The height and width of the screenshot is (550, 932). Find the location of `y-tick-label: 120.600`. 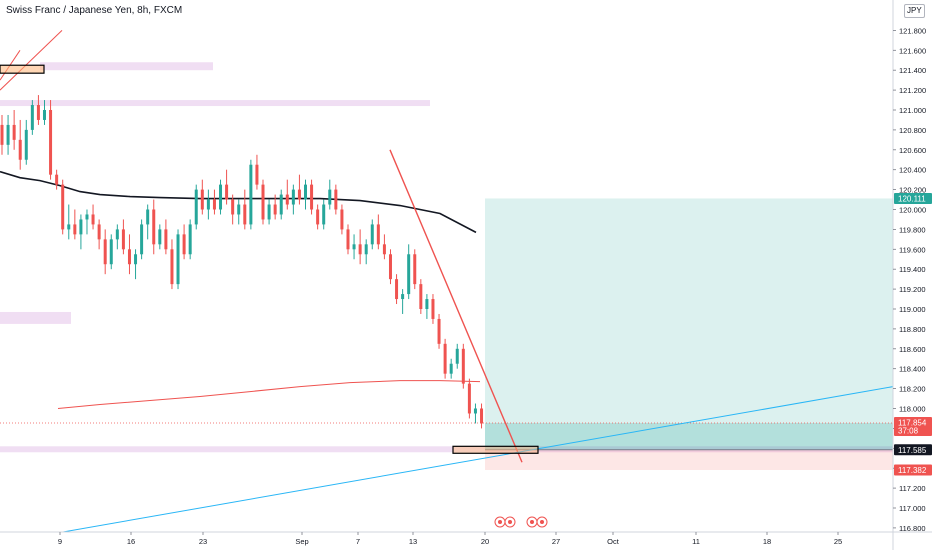

y-tick-label: 120.600 is located at coordinates (912, 150).